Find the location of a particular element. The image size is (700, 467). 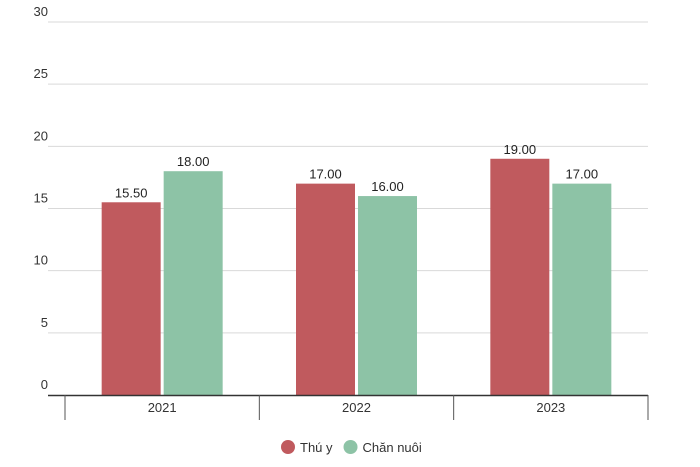

x-tick-label-2023: 2023 is located at coordinates (550, 407).